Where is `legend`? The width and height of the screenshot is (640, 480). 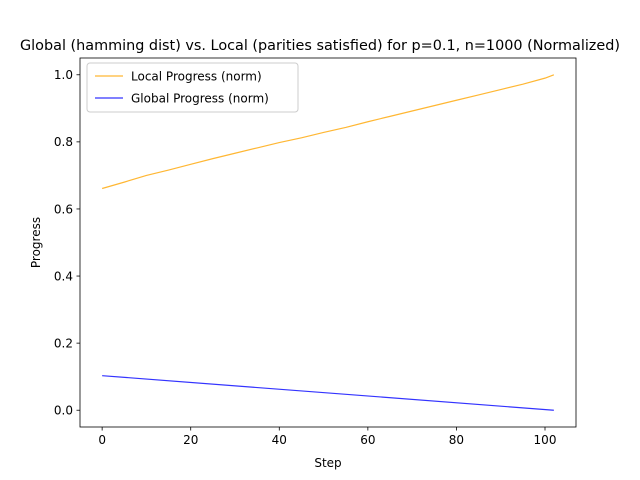
legend is located at coordinates (192, 87).